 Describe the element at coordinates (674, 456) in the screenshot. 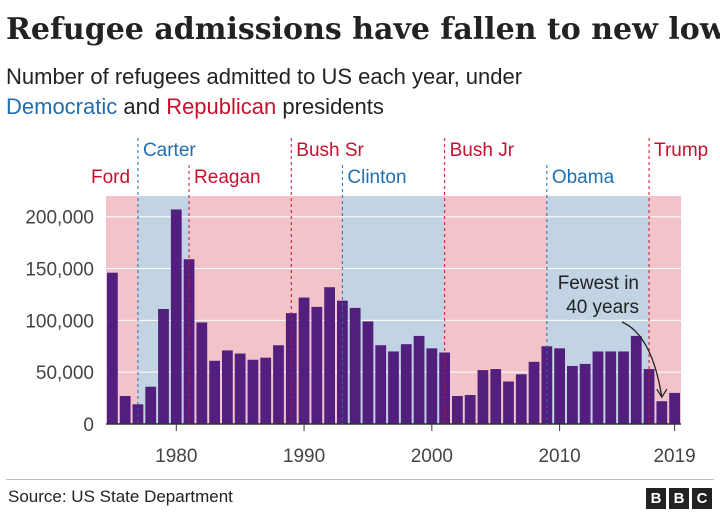

I see `x-tick-label: 2019` at that location.